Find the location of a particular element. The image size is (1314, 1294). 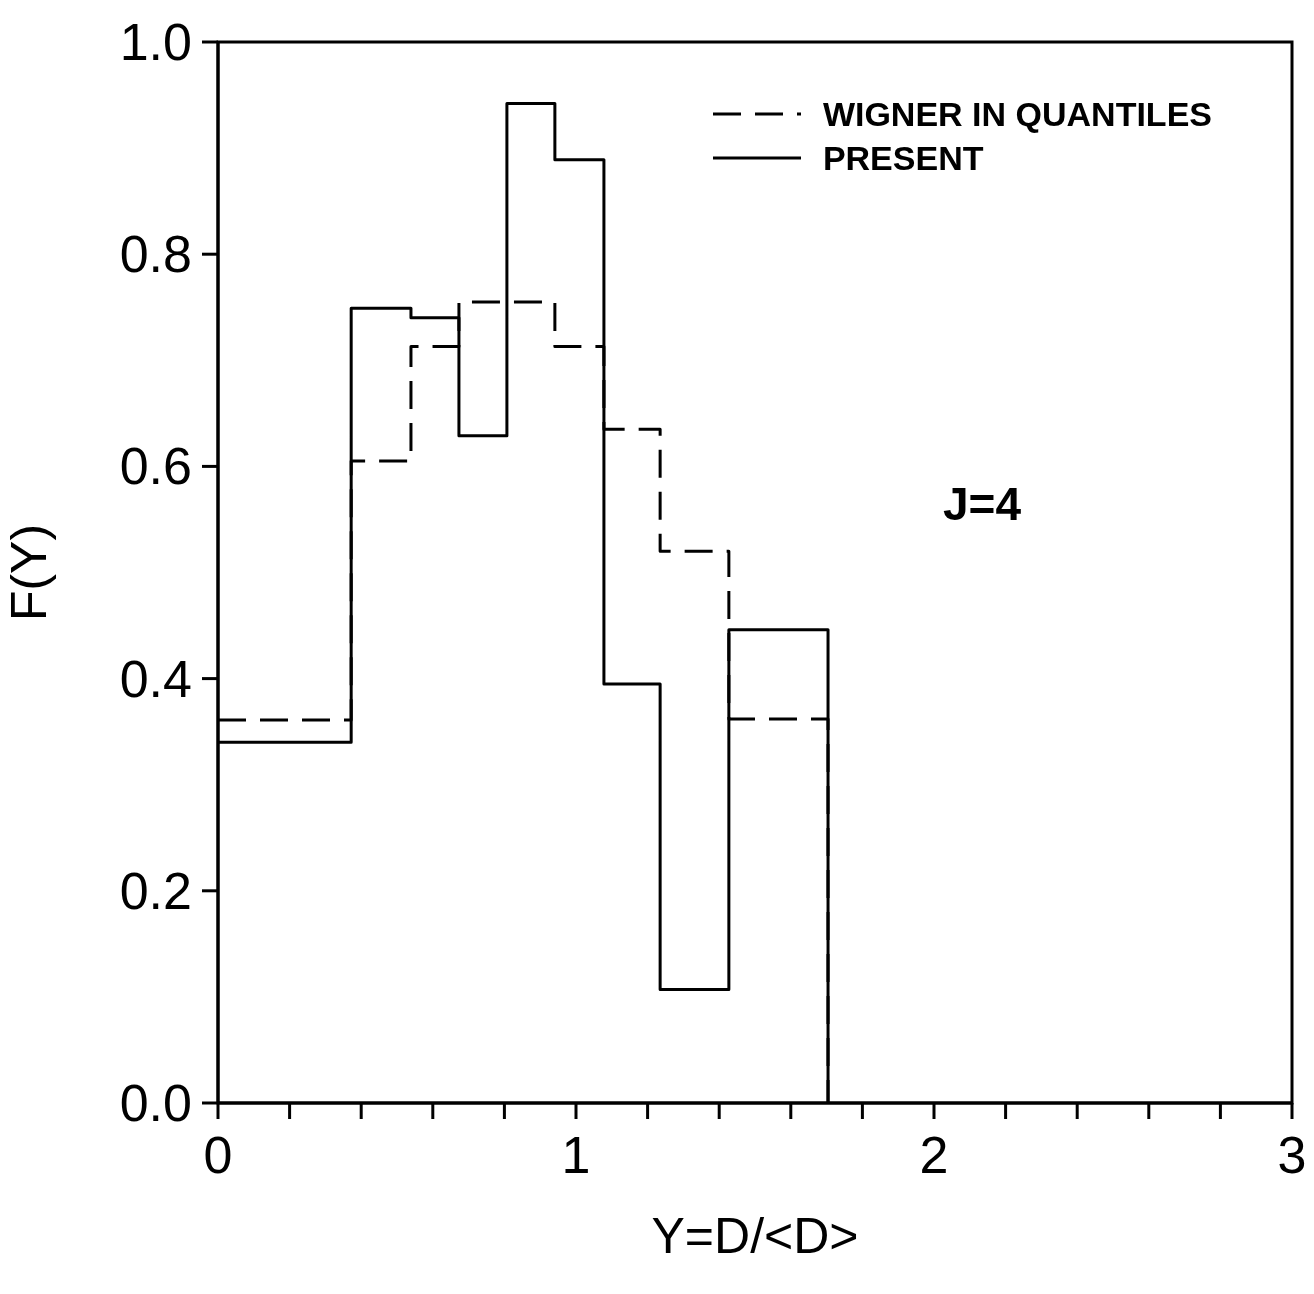

x-tick-label: 2 is located at coordinates (934, 1155).